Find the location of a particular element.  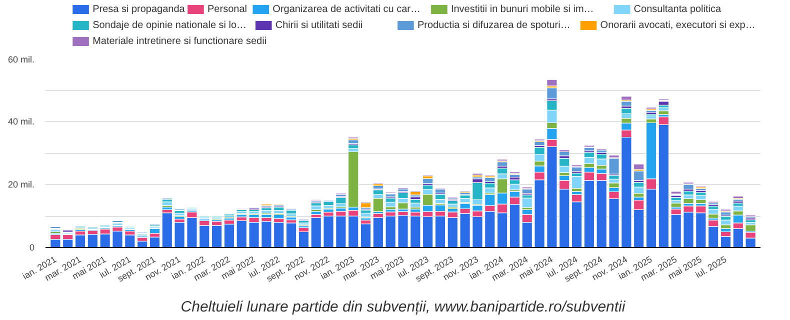

legend-label: Chirii si utilitati sedii is located at coordinates (319, 25).